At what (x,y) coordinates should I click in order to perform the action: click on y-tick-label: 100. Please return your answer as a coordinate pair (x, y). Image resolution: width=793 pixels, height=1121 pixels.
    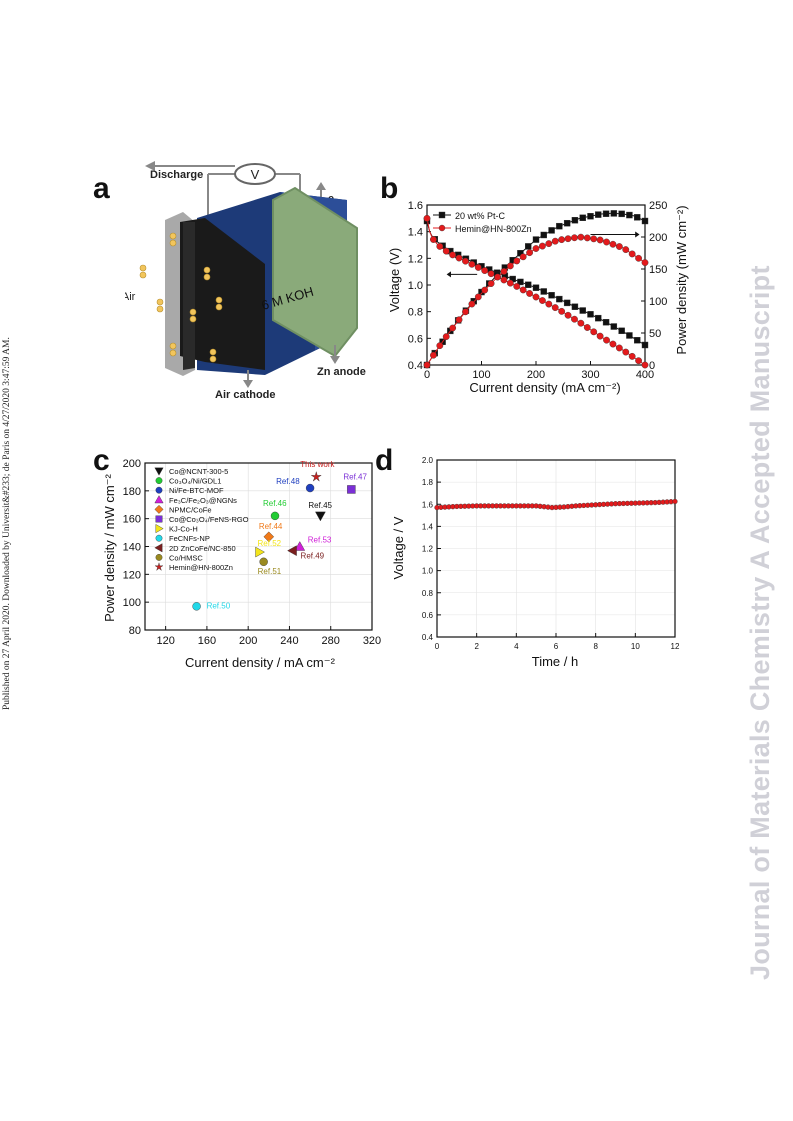
    Looking at the image, I should click on (132, 603).